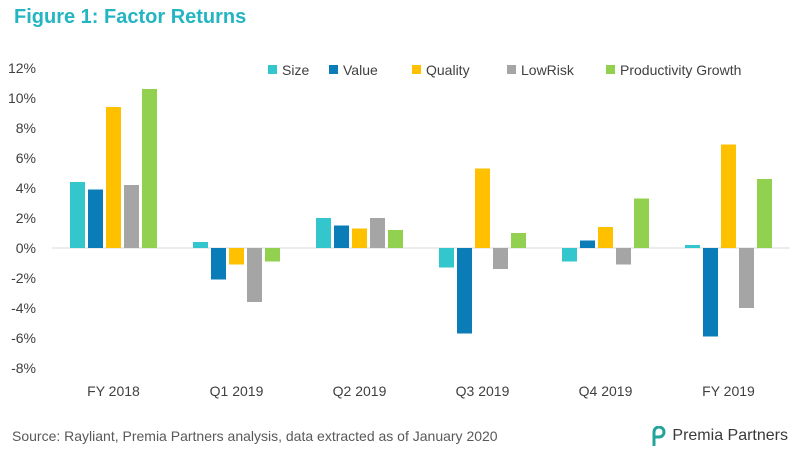  I want to click on legend-label: LowRisk, so click(548, 70).